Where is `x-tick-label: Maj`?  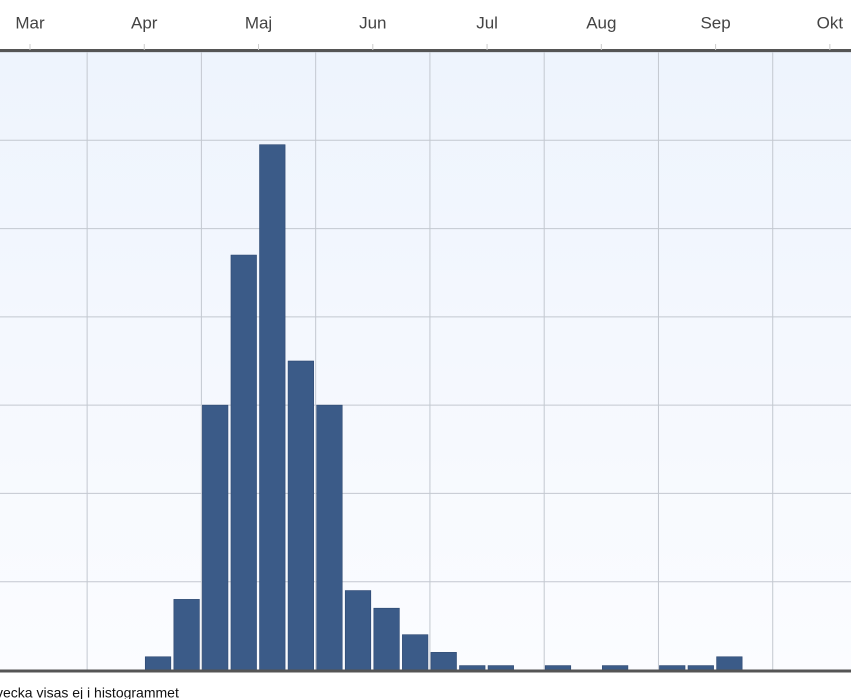
x-tick-label: Maj is located at coordinates (258, 22).